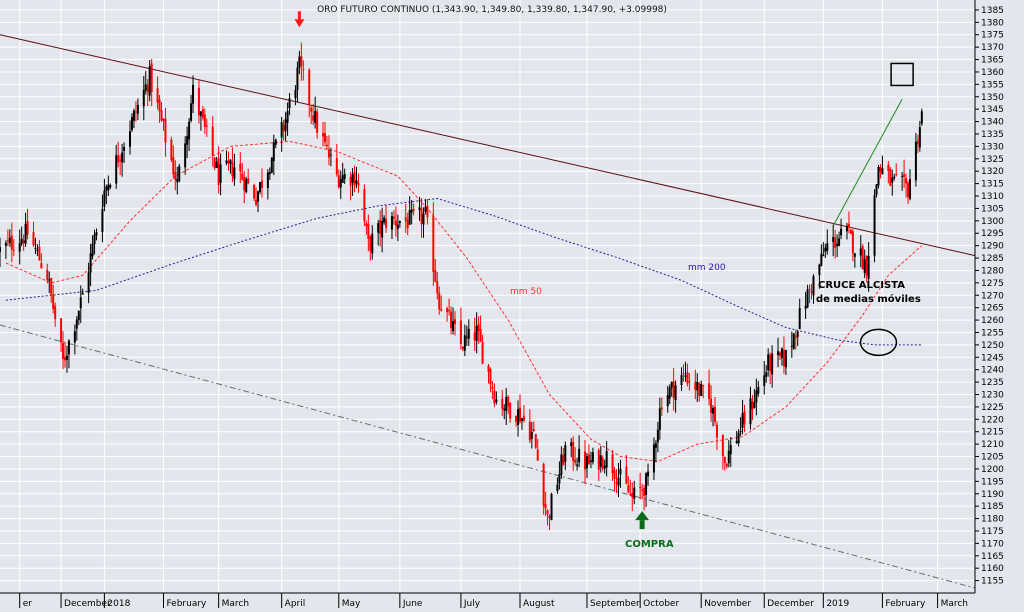 The height and width of the screenshot is (612, 1024). Describe the element at coordinates (992, 36) in the screenshot. I see `y-tick-label: 1375` at that location.